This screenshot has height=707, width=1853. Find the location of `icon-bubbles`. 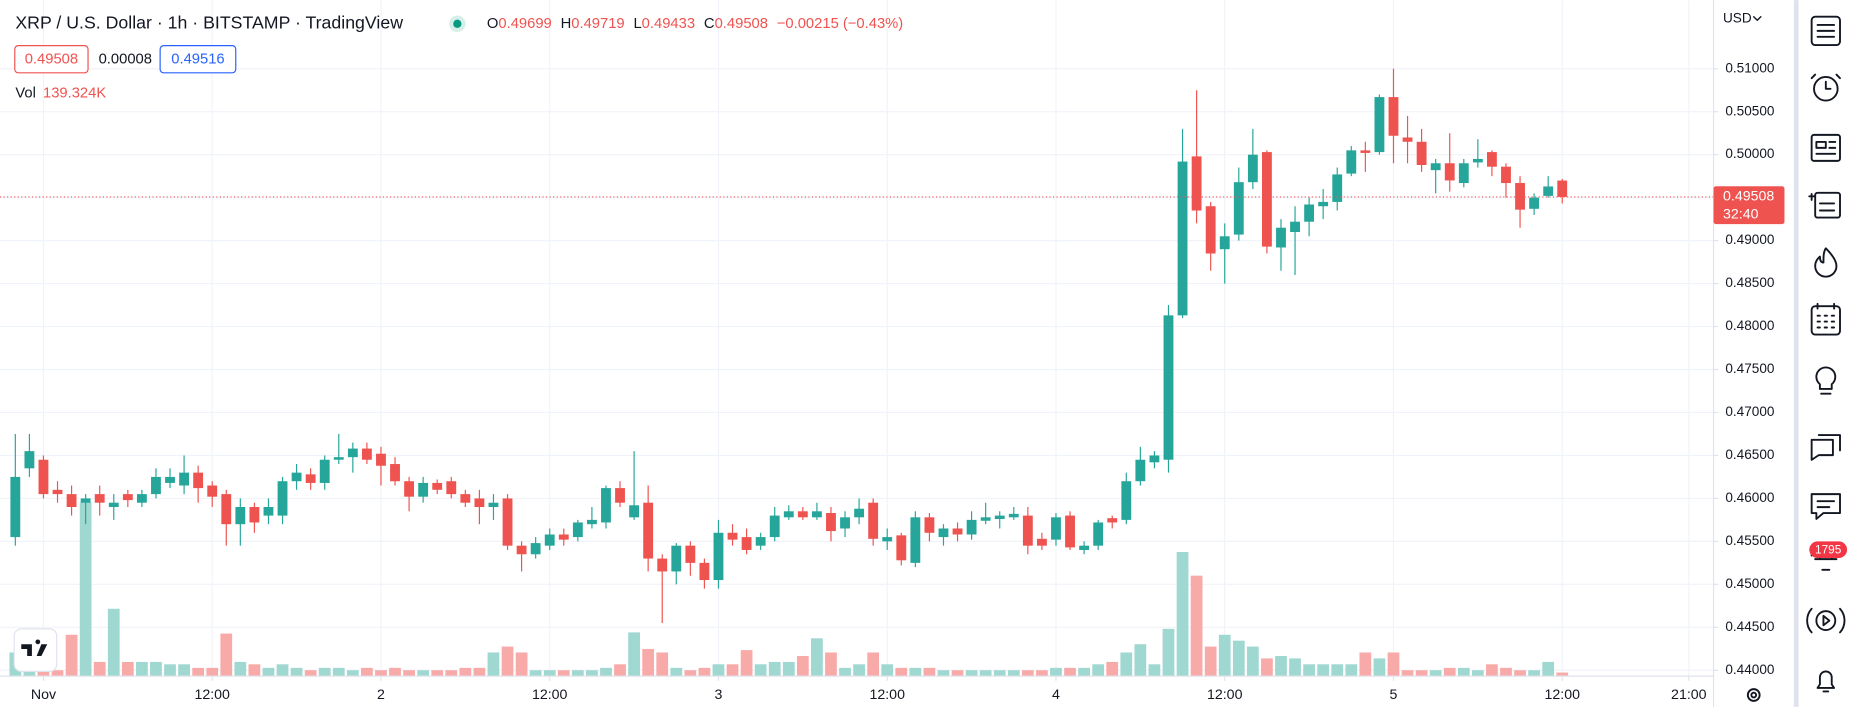

icon-bubbles is located at coordinates (1825, 447).